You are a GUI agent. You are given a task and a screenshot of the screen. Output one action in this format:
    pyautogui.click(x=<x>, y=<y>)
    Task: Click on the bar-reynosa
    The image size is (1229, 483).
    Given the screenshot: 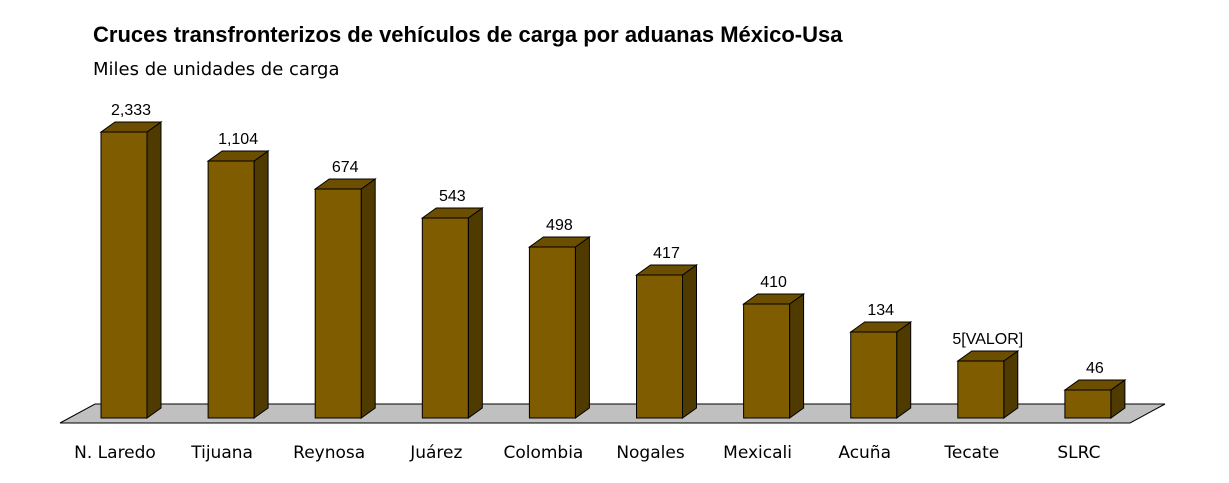 What is the action you would take?
    pyautogui.click(x=345, y=298)
    